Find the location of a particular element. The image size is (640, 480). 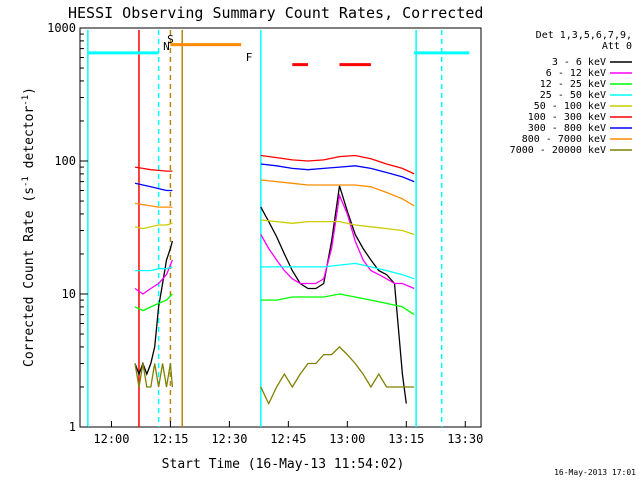

legend-label-6: 300 - 800 keV is located at coordinates (567, 128).